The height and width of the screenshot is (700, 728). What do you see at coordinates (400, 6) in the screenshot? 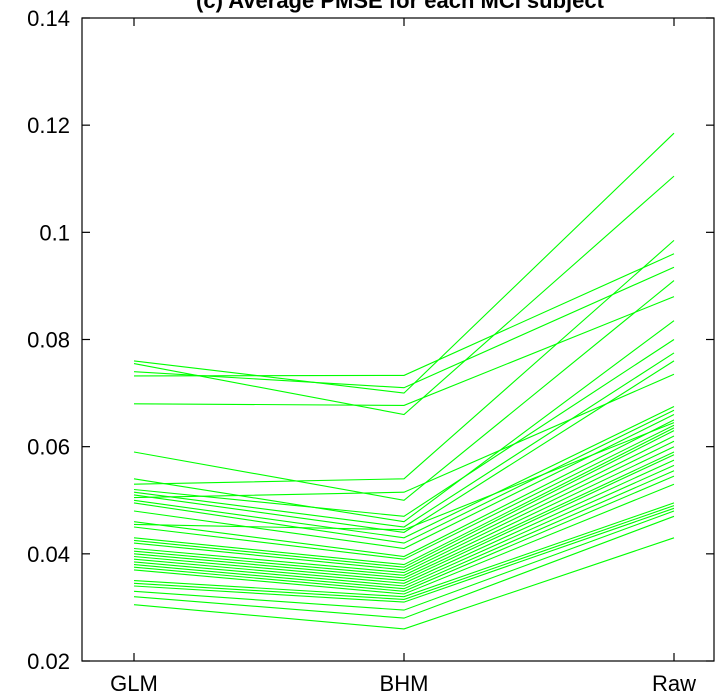
I see `chart-title: (c) Average PMSE for each MCI subject` at bounding box center [400, 6].